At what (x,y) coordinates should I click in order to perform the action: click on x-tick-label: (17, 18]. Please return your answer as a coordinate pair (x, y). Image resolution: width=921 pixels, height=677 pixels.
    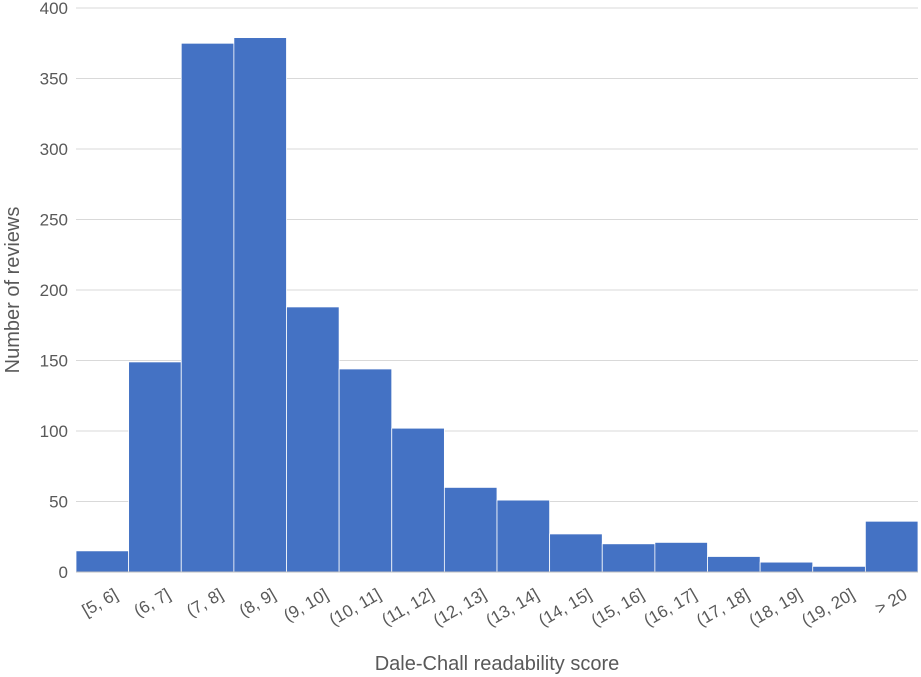
    Looking at the image, I should click on (722, 607).